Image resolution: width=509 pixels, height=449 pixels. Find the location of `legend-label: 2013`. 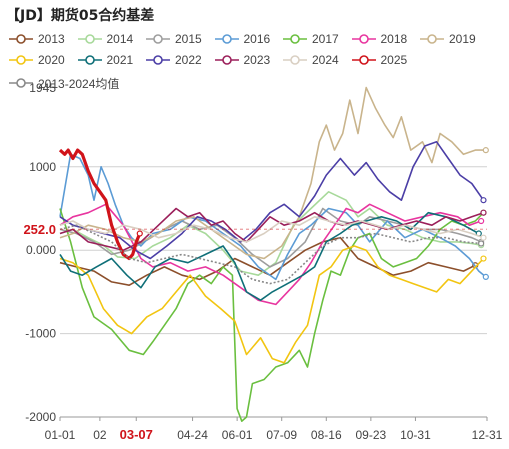

legend-label: 2013 is located at coordinates (51, 39).